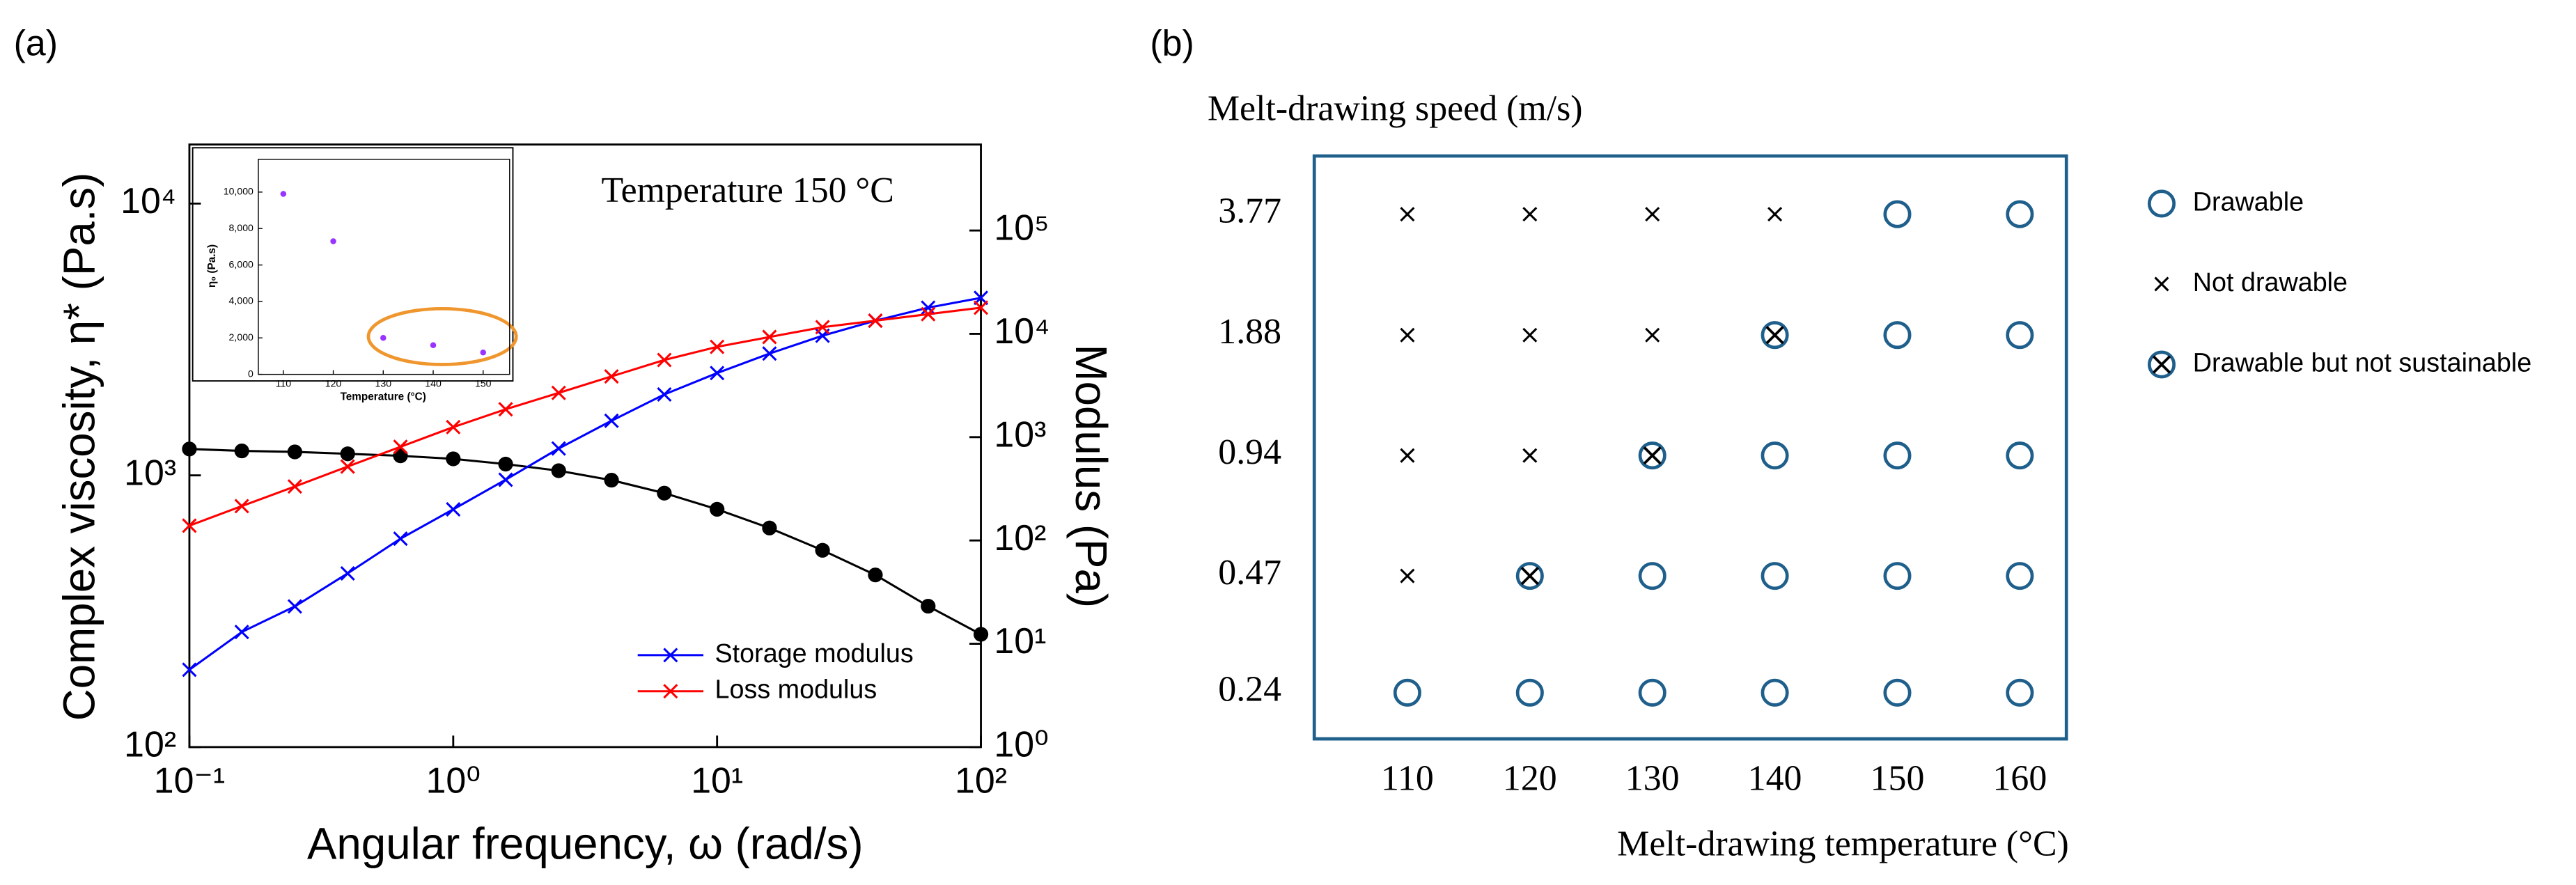  What do you see at coordinates (239, 191) in the screenshot?
I see `y-tick-label: 10,000` at bounding box center [239, 191].